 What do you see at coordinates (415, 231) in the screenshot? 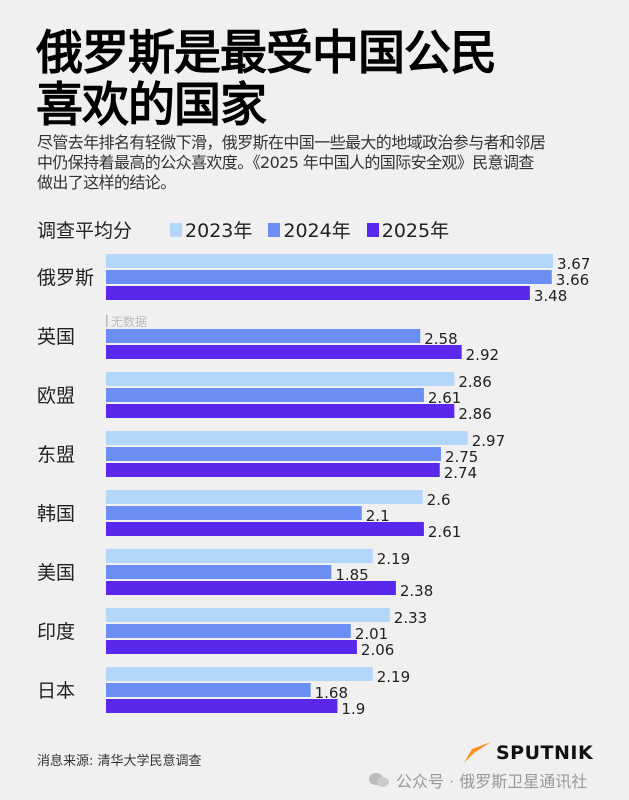
I see `legend-label: 2025年` at bounding box center [415, 231].